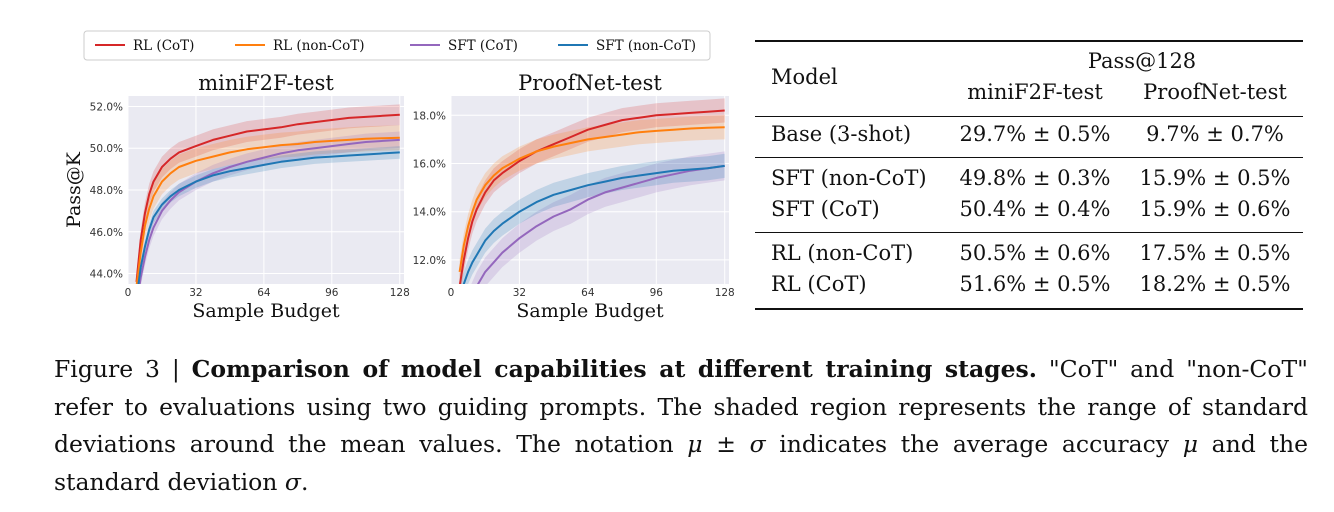  What do you see at coordinates (106, 233) in the screenshot?
I see `y-tick-label: 46.0%` at bounding box center [106, 233].